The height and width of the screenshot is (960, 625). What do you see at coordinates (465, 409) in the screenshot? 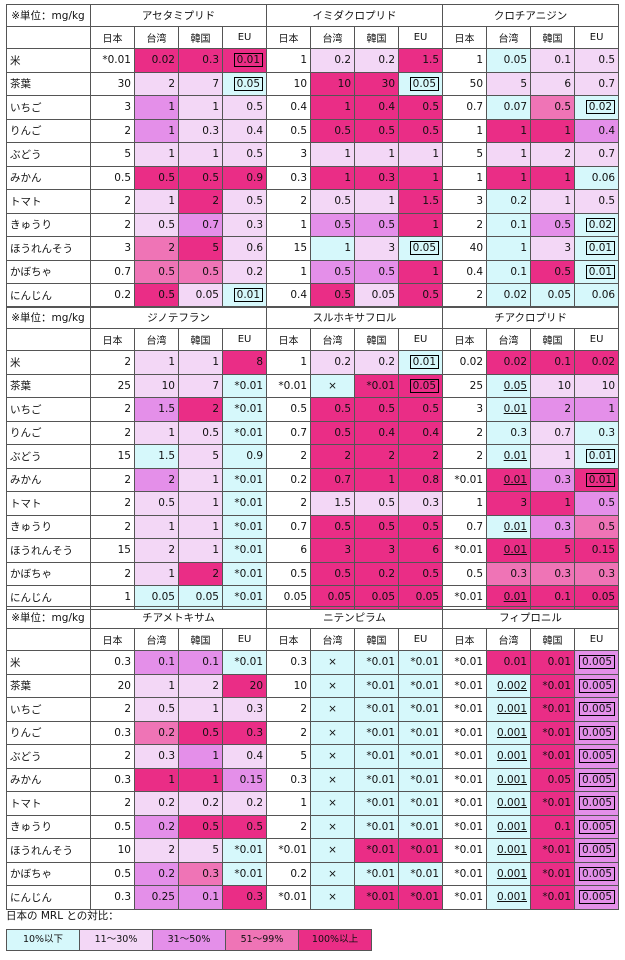
I see `mrl-value-cell: 3` at bounding box center [465, 409].